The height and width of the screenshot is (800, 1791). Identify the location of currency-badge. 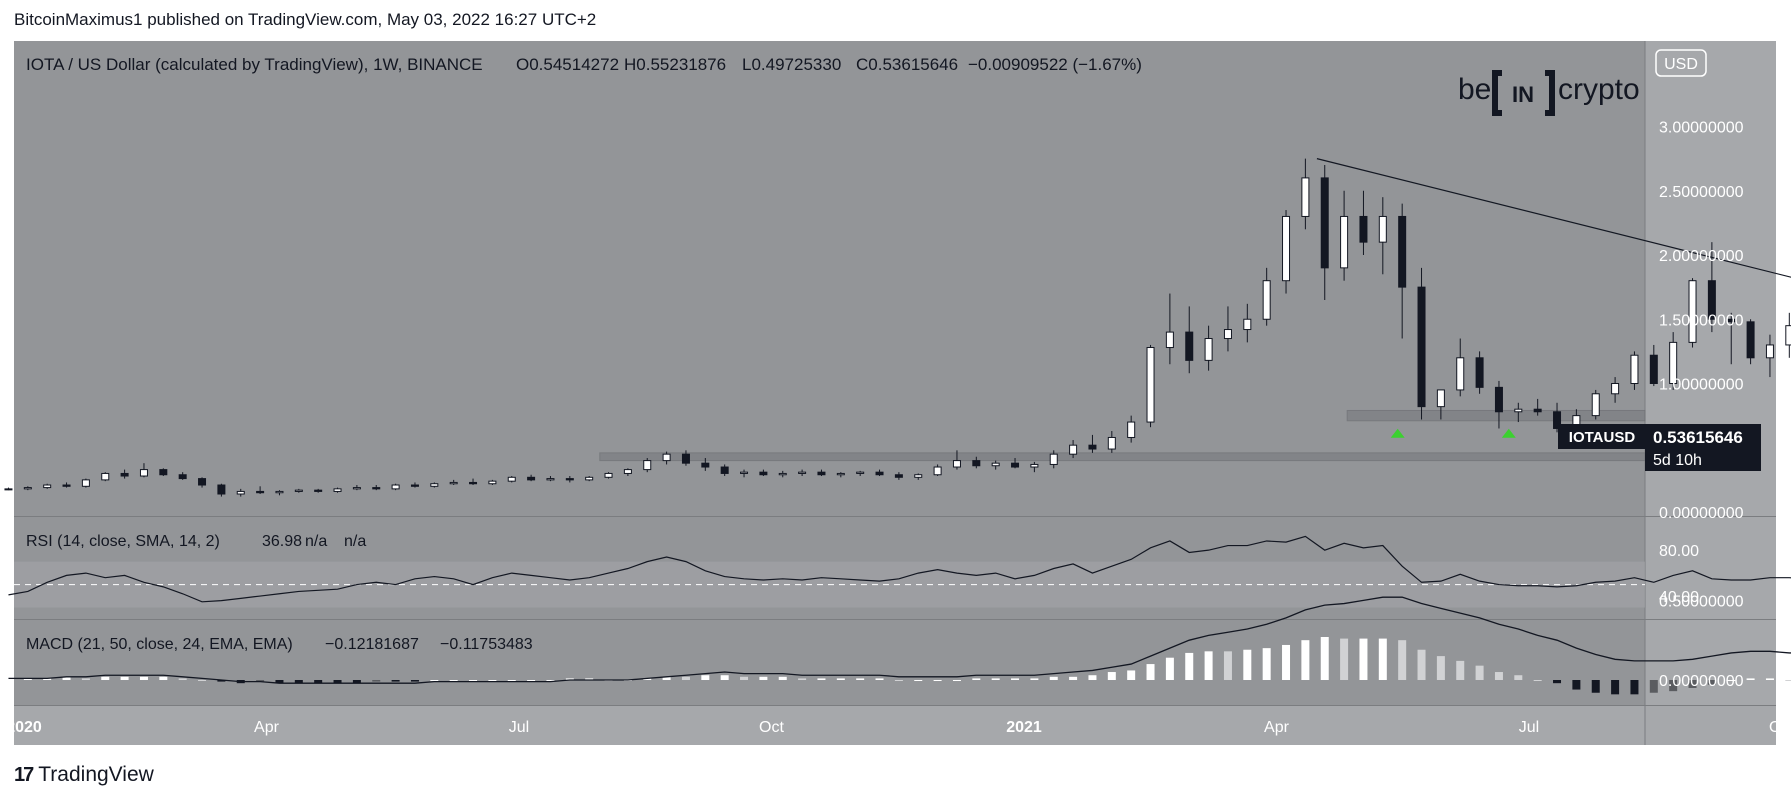
(1681, 63).